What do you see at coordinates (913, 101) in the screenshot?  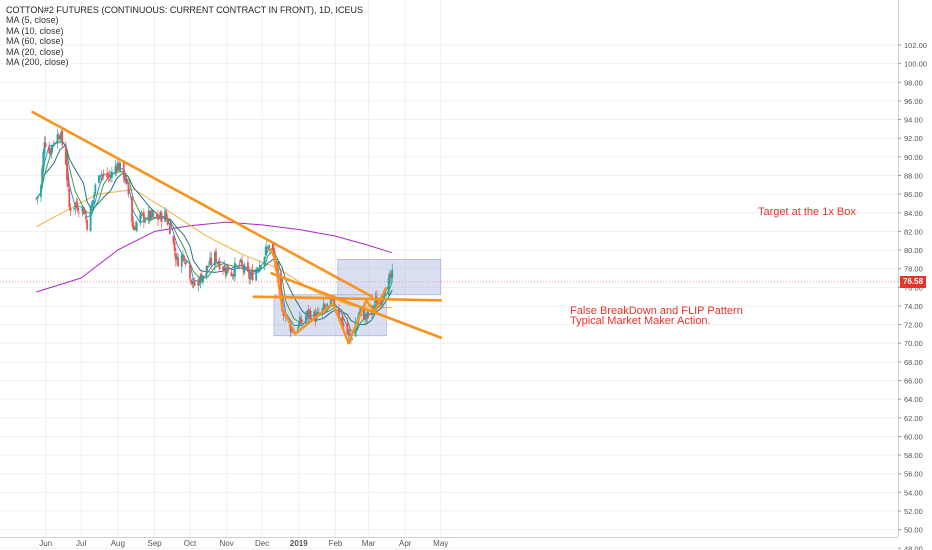 I see `price-tick-label: 96.00` at bounding box center [913, 101].